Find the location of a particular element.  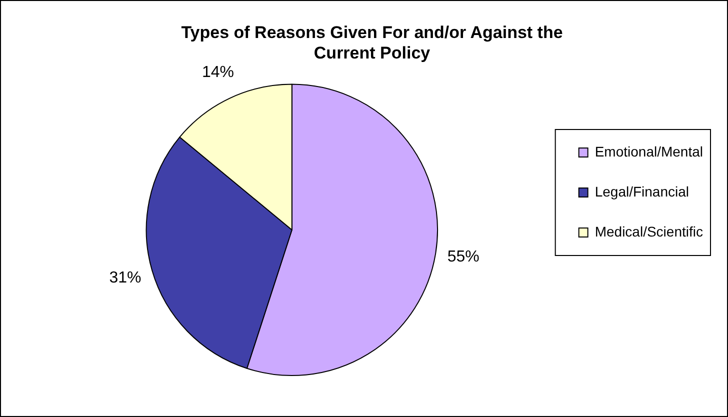

legend-label: Emotional/Mental is located at coordinates (649, 151).